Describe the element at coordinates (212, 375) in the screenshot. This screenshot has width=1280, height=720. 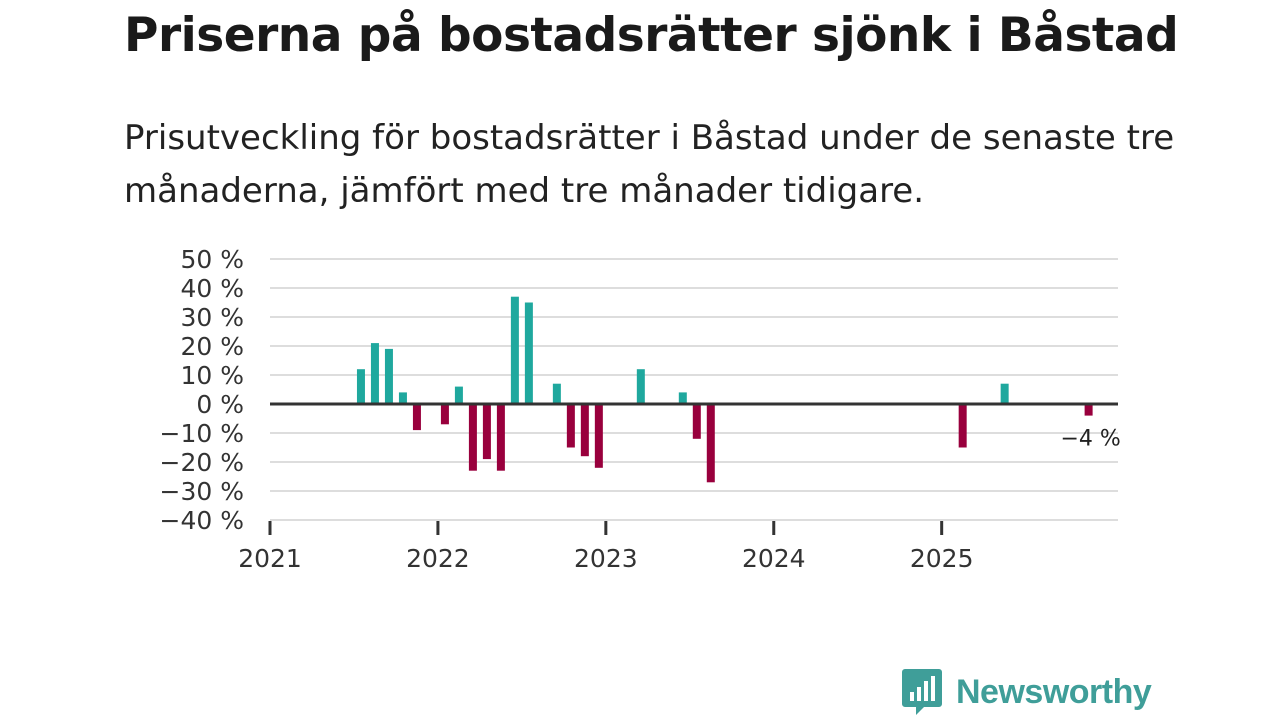
I see `y-tick-label: 10 %` at that location.